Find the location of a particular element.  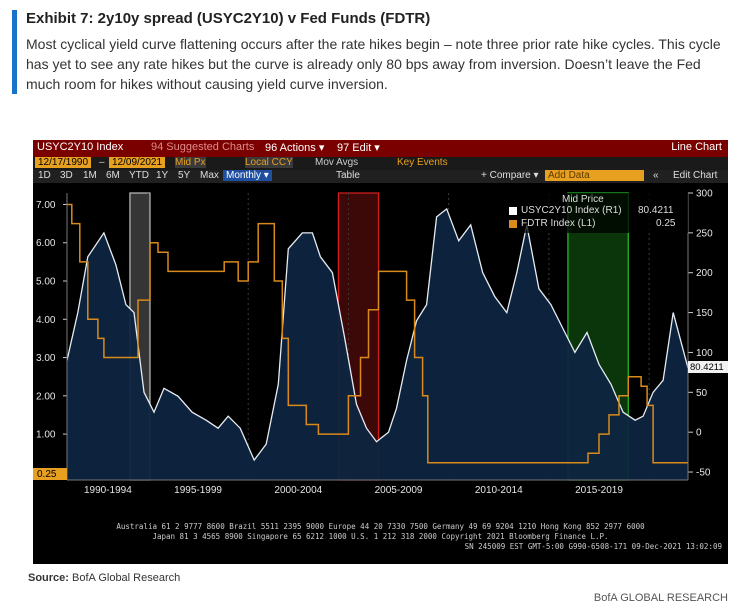

range-3d: 3D is located at coordinates (66, 175).